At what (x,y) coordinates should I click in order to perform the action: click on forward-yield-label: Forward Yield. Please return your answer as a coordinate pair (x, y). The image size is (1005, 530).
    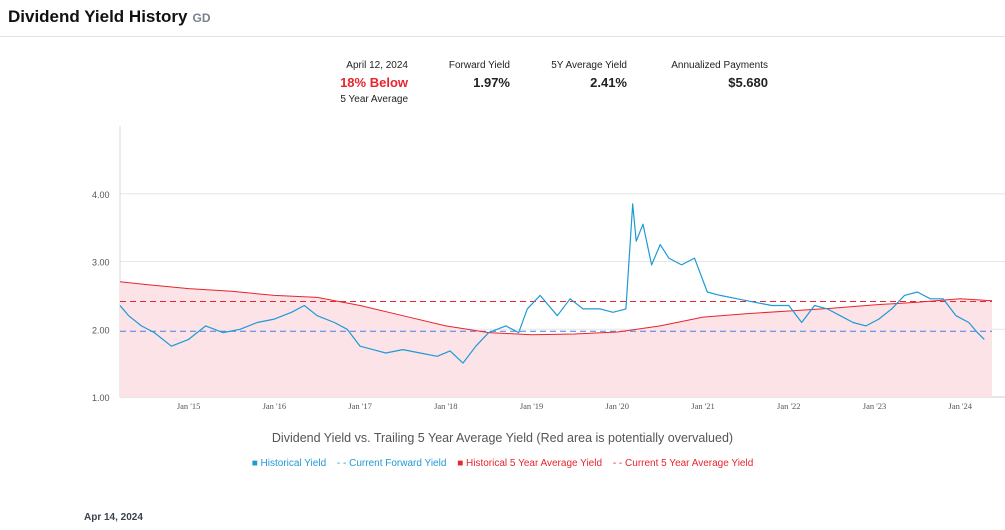
    Looking at the image, I should click on (479, 65).